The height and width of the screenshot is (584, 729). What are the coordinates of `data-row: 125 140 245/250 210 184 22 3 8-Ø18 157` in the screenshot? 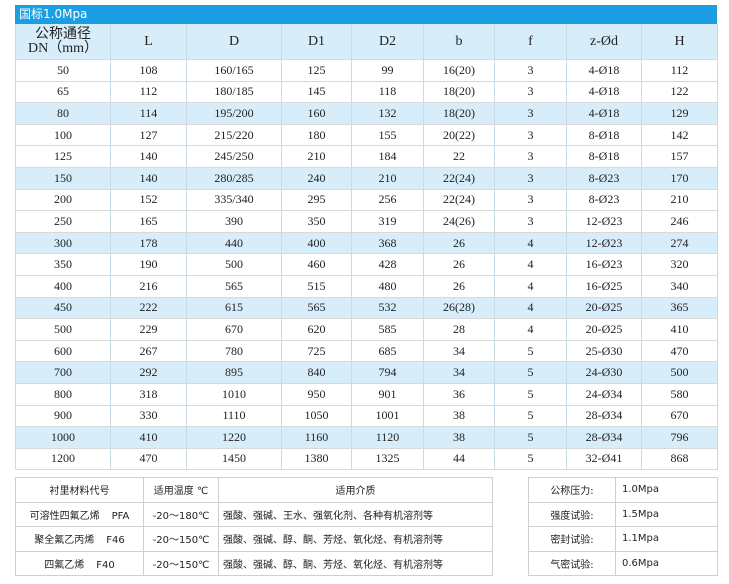 It's located at (366, 156).